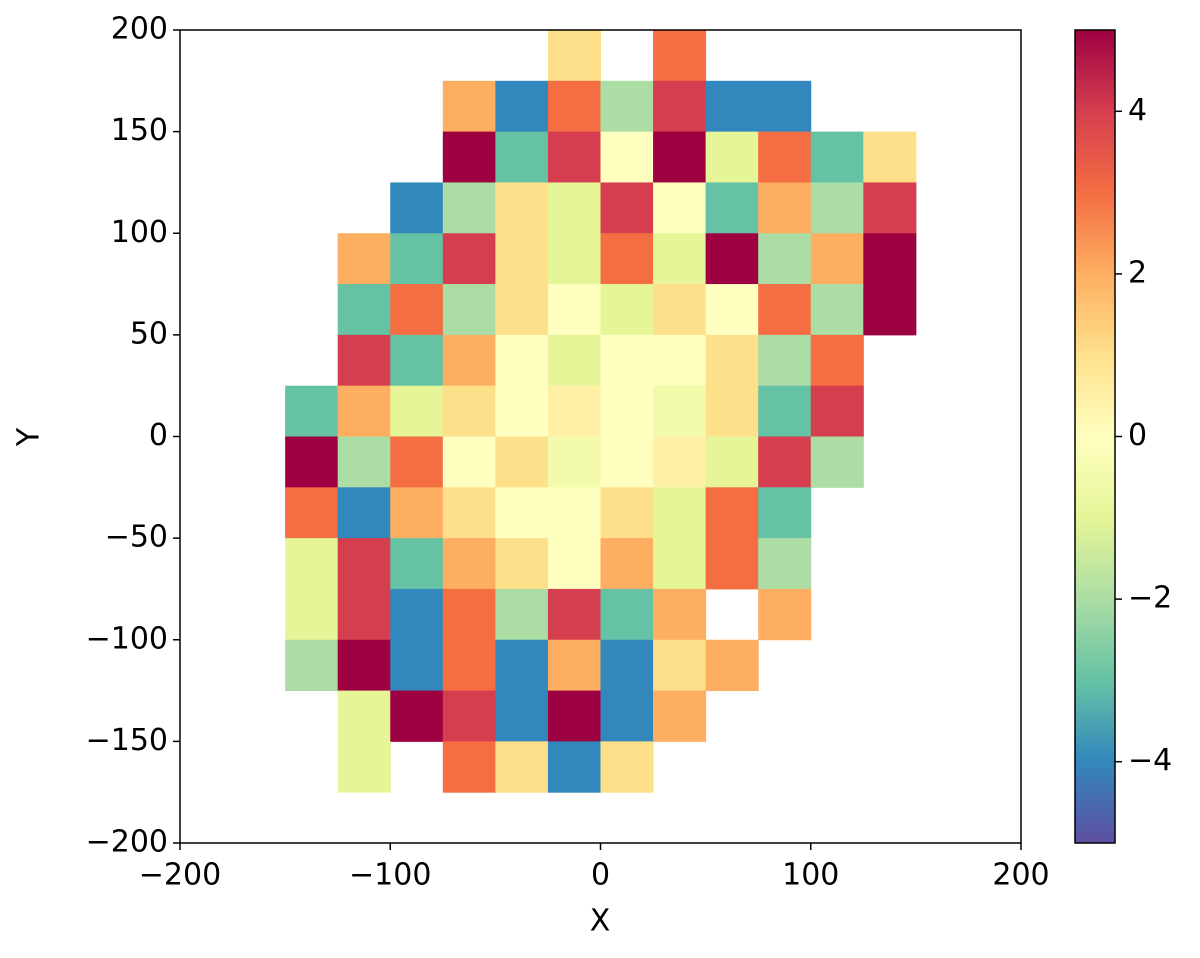 The width and height of the screenshot is (1200, 958). What do you see at coordinates (180, 875) in the screenshot?
I see `x-tick-label: −200` at bounding box center [180, 875].